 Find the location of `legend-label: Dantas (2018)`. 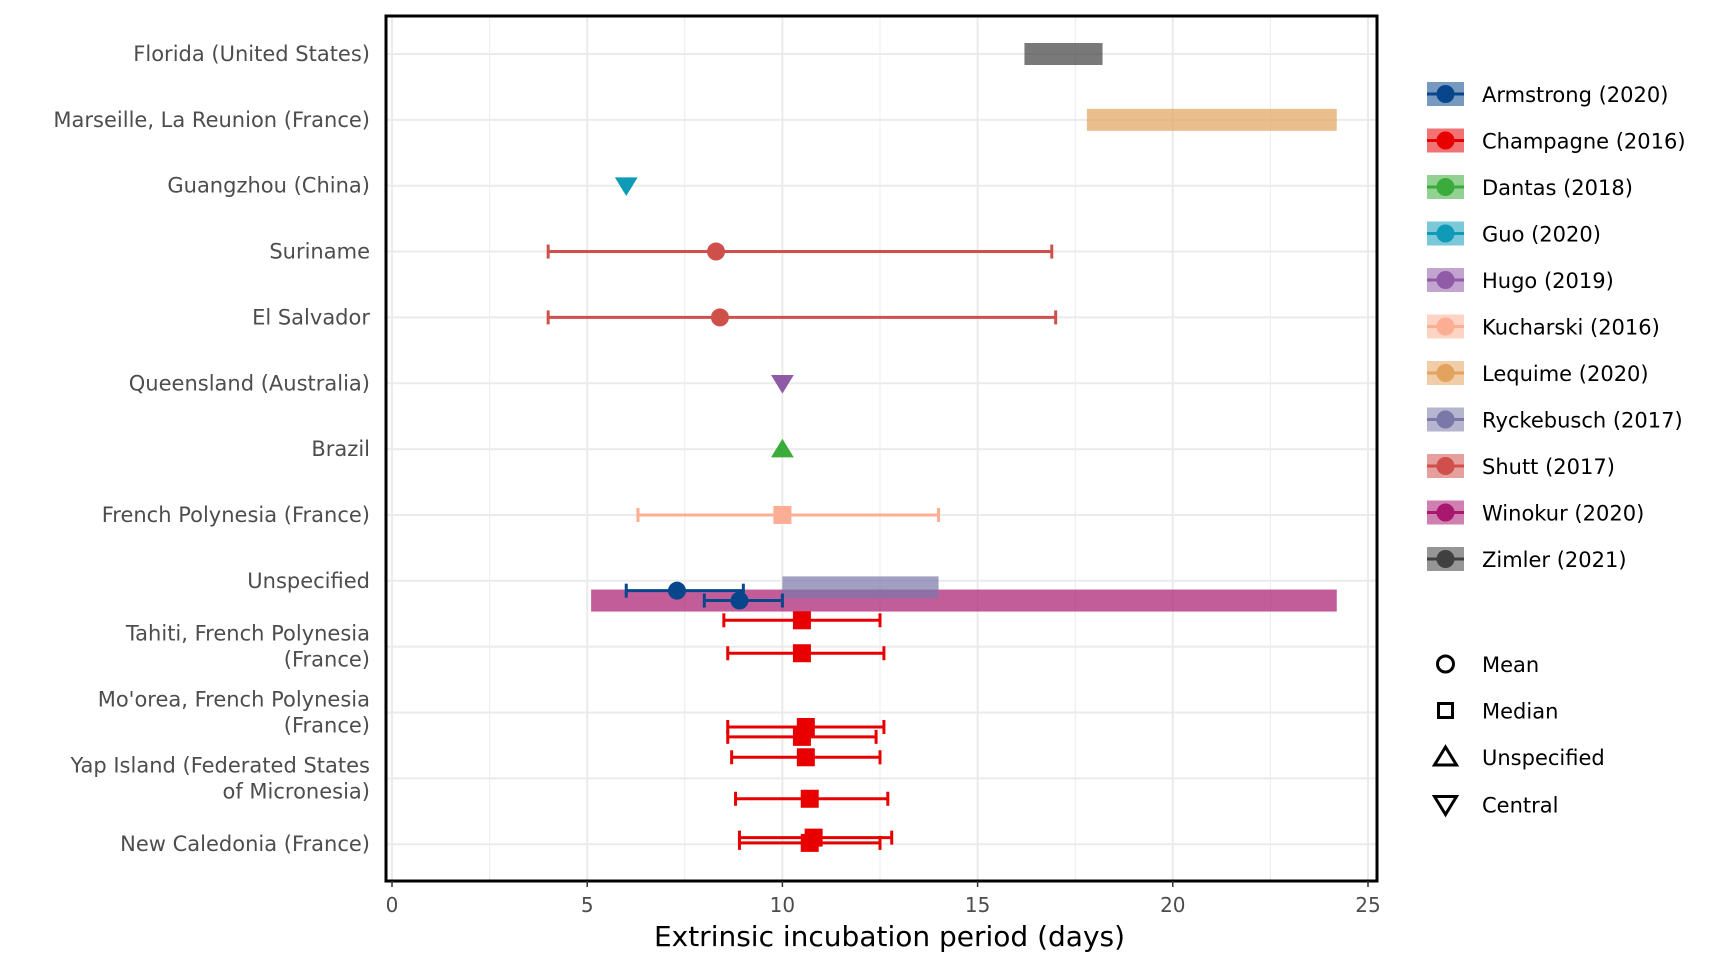

legend-label: Dantas (2018) is located at coordinates (1557, 188).